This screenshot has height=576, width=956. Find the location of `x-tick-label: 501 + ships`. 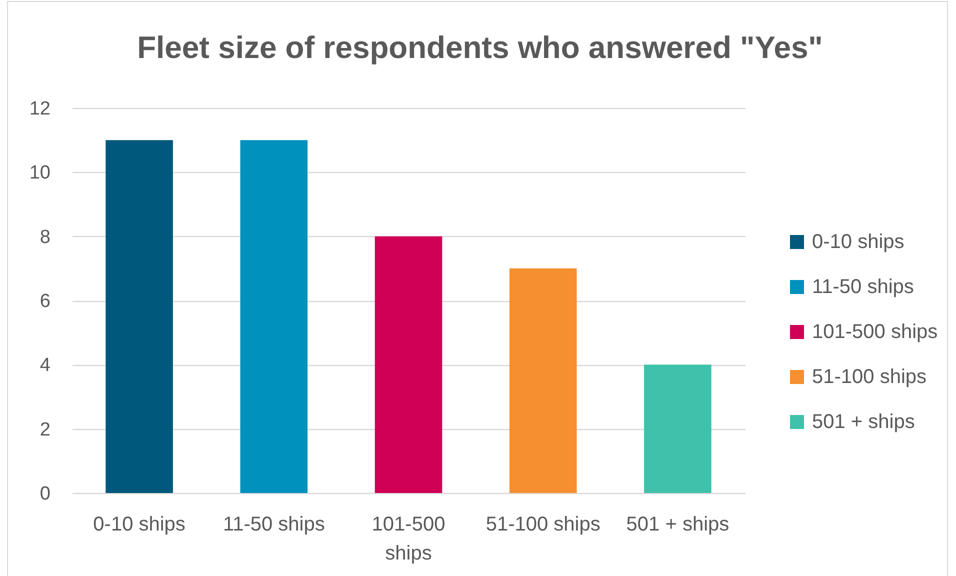

x-tick-label: 501 + ships is located at coordinates (678, 525).